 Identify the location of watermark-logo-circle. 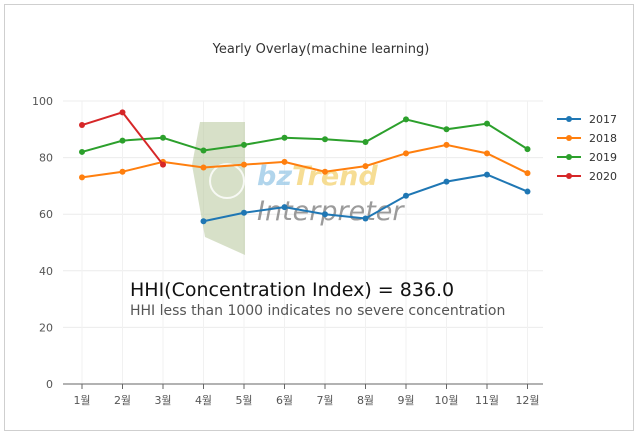
(227, 181).